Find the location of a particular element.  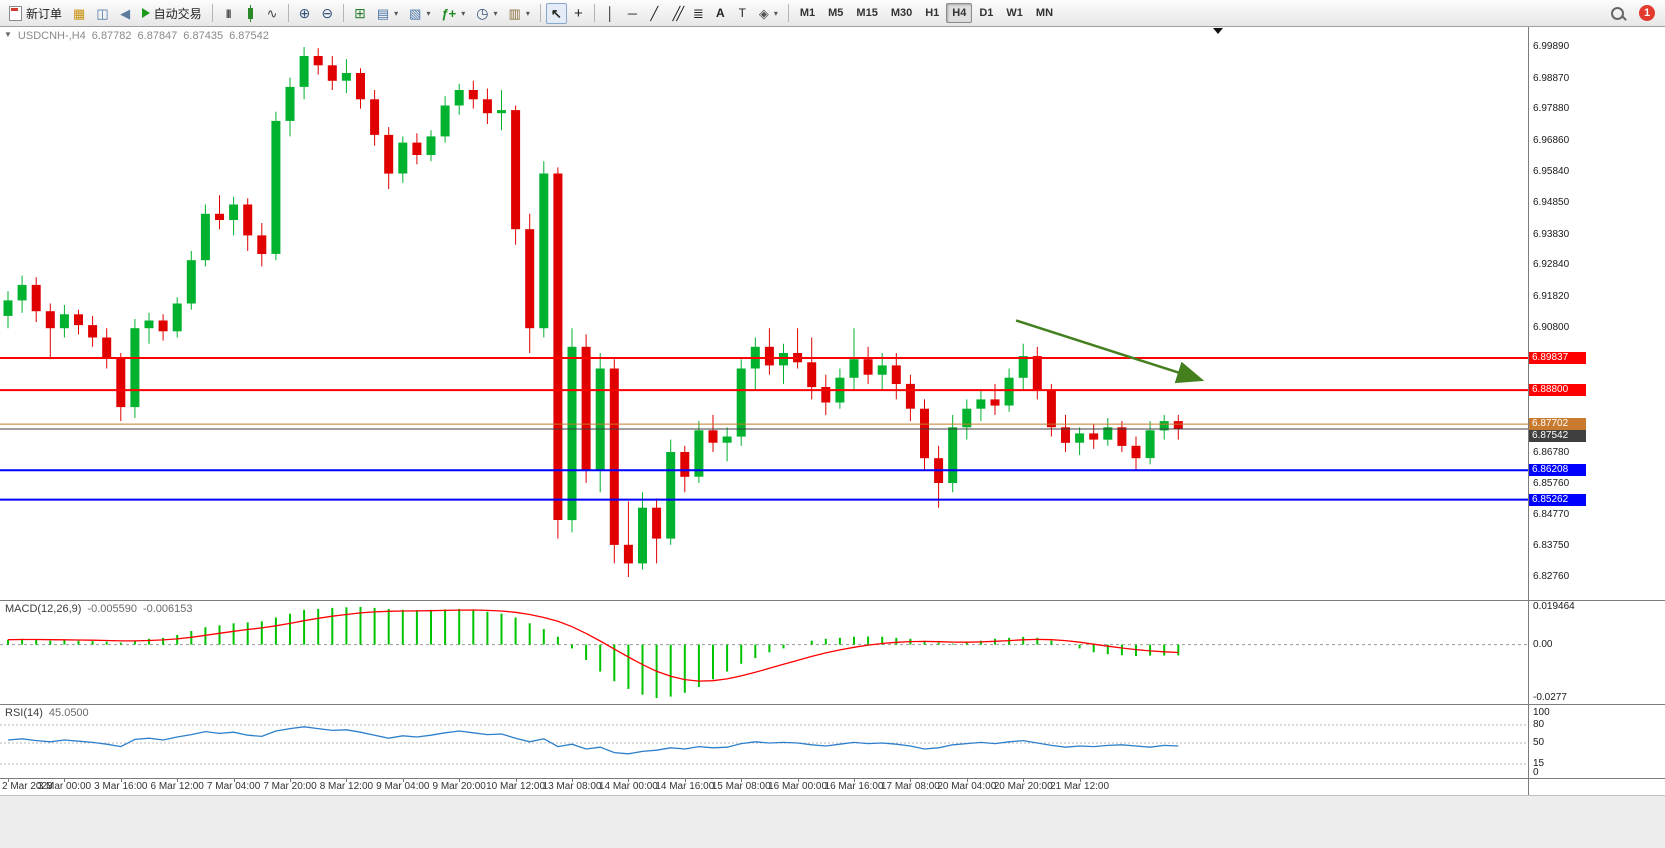

label-tool-icon: T is located at coordinates (742, 13).